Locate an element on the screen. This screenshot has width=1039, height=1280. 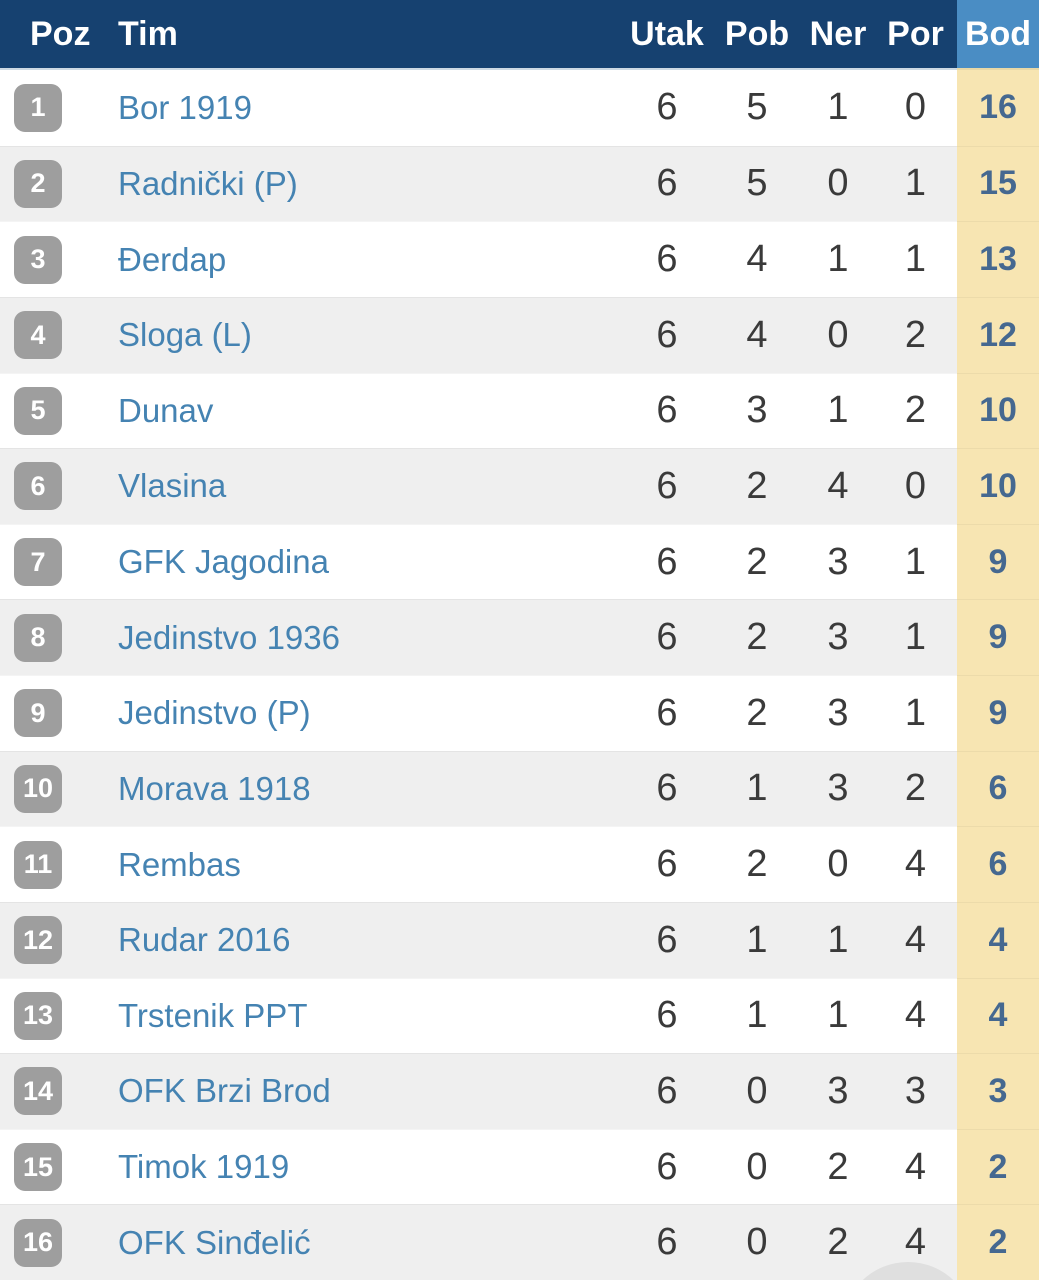
team-link: Trstenik PPT is located at coordinates (213, 1015).